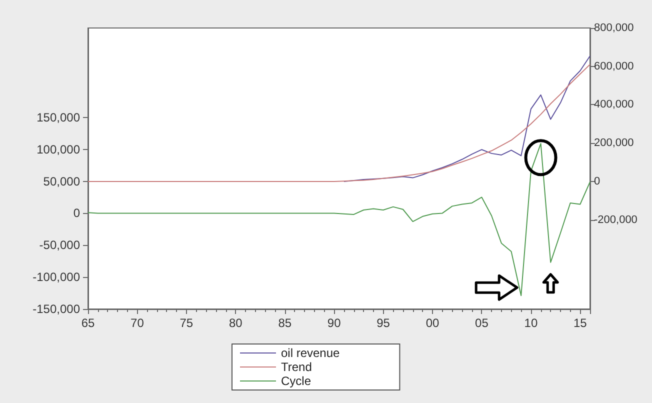  Describe the element at coordinates (466, 119) in the screenshot. I see `line-series` at that location.